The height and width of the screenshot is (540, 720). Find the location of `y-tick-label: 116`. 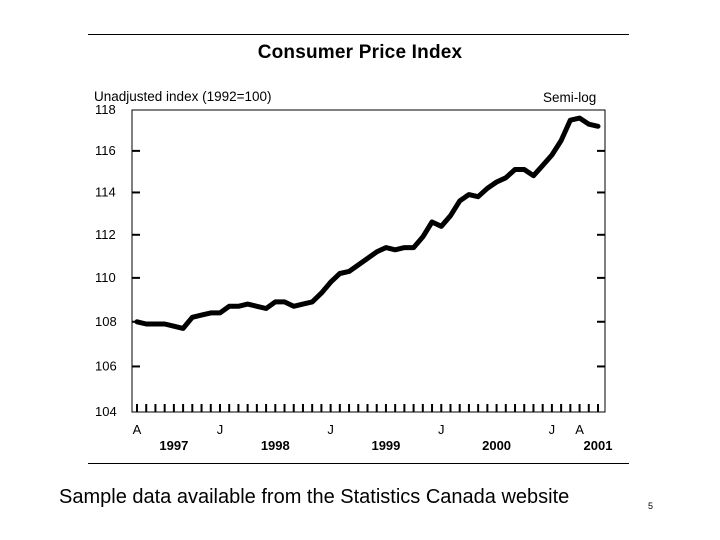

y-tick-label: 116 is located at coordinates (105, 150).